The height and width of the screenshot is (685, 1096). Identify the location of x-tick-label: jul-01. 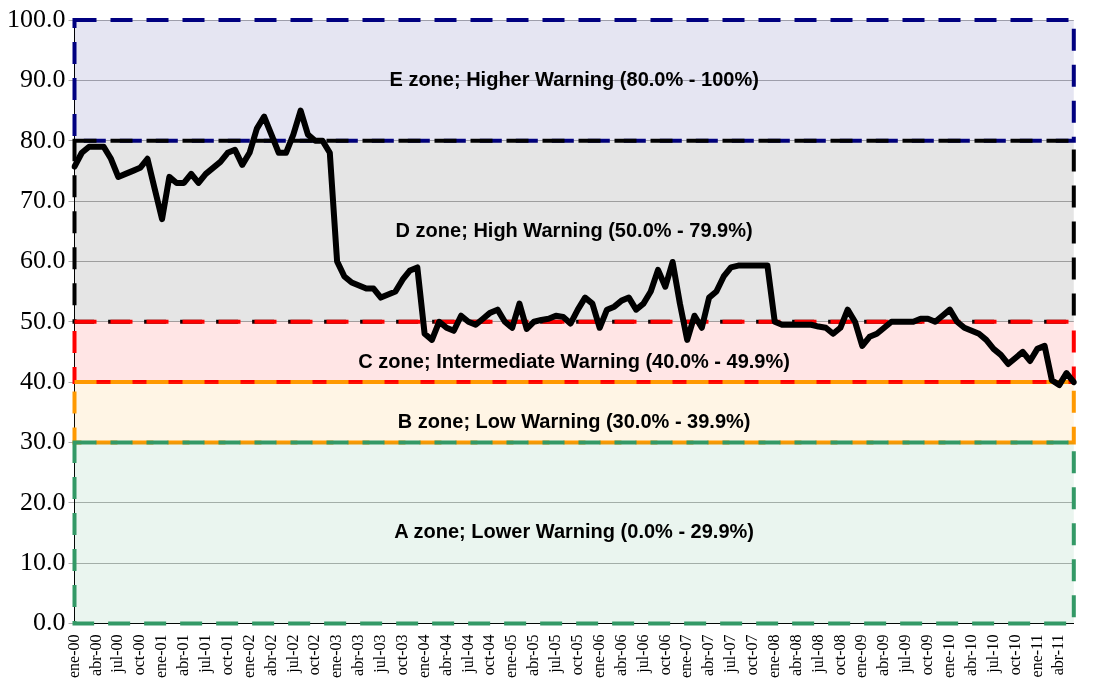
(205, 654).